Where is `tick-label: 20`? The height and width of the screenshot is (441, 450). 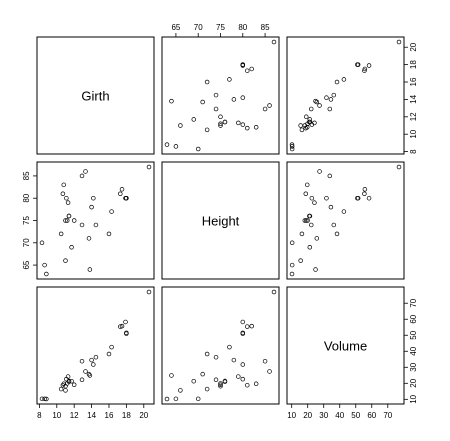
tick-label: 20 is located at coordinates (307, 415).